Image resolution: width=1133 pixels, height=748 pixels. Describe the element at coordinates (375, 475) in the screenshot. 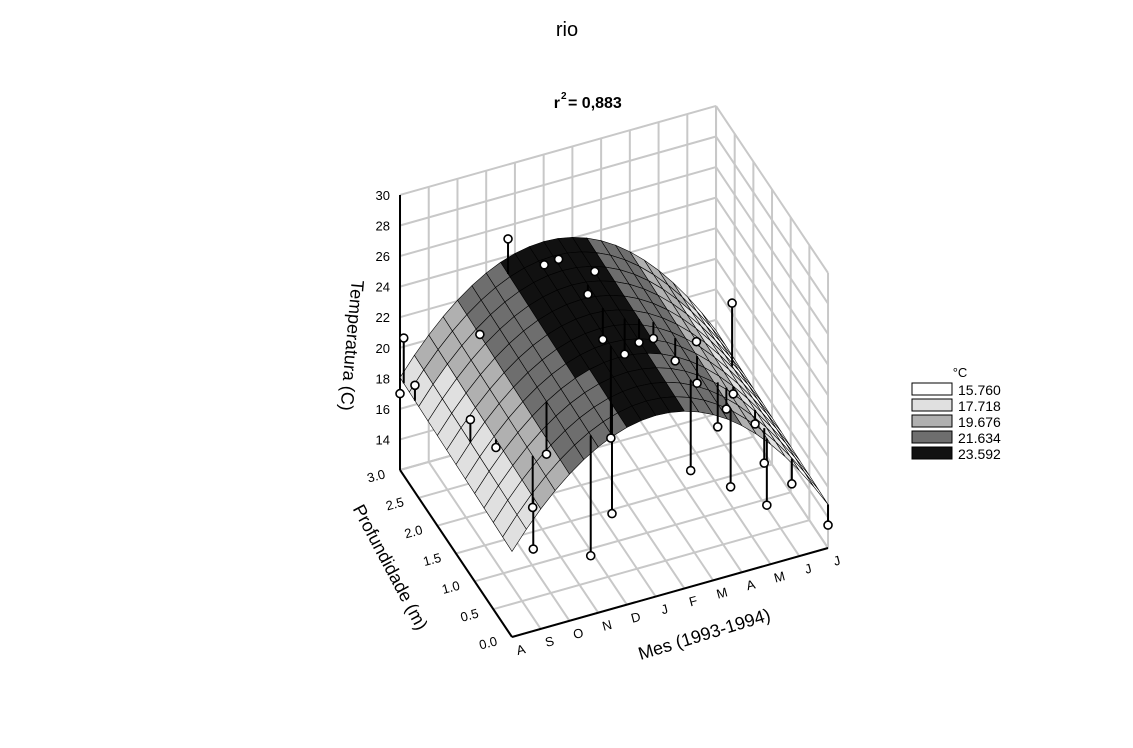

I see `y-tick-label: 3.0` at that location.